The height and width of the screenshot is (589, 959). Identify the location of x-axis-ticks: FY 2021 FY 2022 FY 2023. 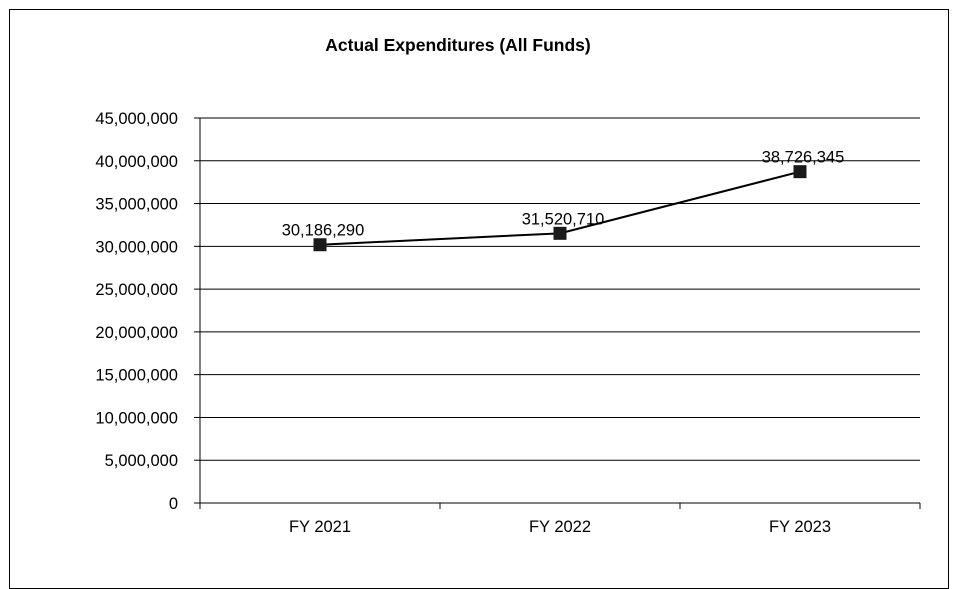
(560, 527).